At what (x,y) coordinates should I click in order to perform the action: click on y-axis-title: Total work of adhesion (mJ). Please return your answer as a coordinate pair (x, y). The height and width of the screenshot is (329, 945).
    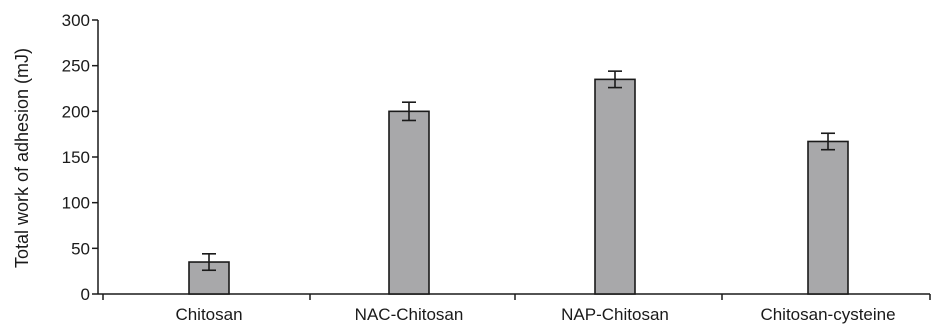
    Looking at the image, I should click on (22, 158).